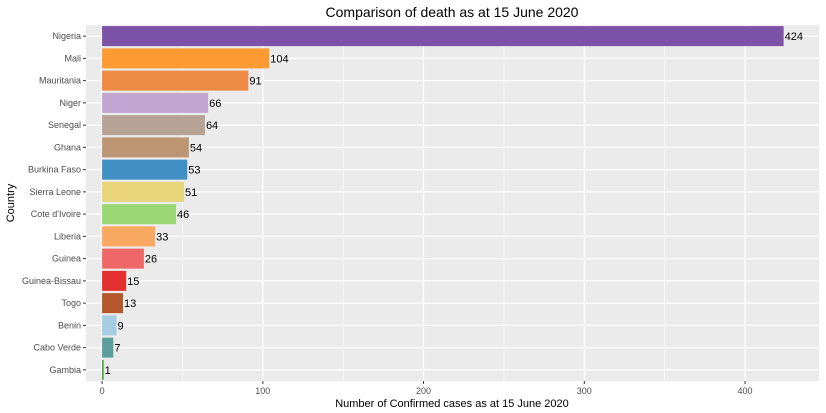  What do you see at coordinates (130, 304) in the screenshot?
I see `data-label: 13` at bounding box center [130, 304].